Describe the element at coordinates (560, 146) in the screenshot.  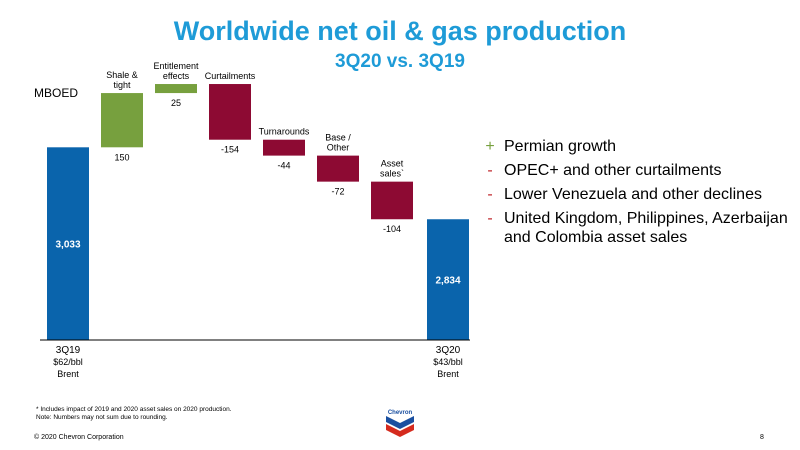
I see `bullet-text: Permian growth` at that location.